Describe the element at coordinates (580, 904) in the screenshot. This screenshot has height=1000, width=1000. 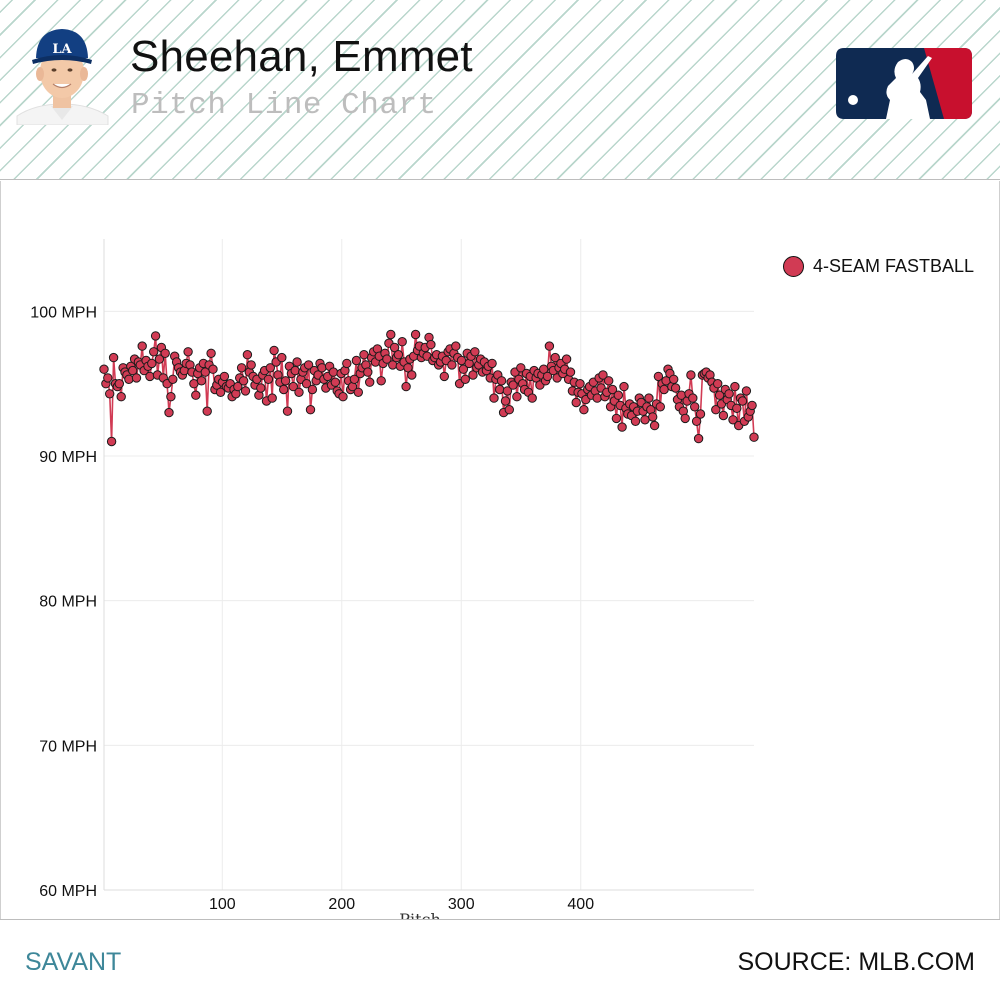
I see `x-tick-label: 400` at that location.